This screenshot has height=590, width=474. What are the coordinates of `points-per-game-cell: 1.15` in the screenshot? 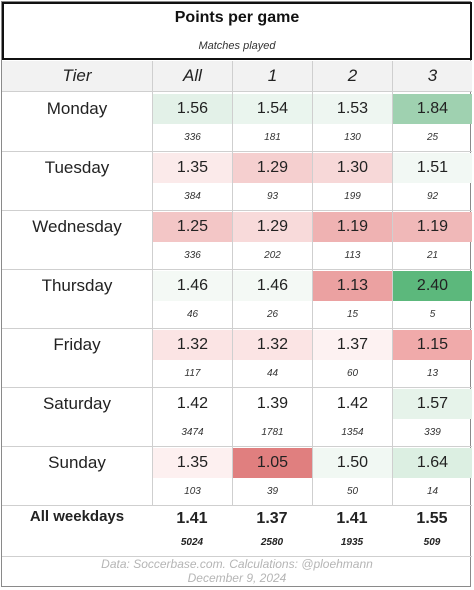 It's located at (432, 345).